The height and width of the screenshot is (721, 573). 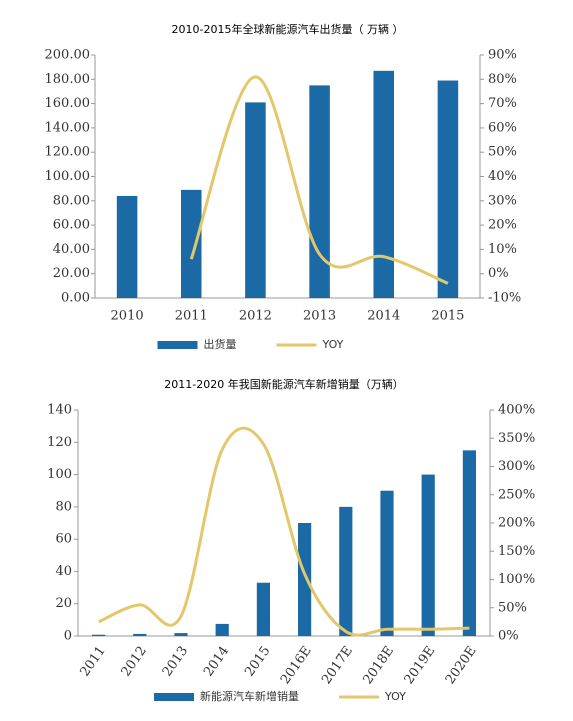 What do you see at coordinates (461, 665) in the screenshot?
I see `x-tick-label: 2020E` at bounding box center [461, 665].